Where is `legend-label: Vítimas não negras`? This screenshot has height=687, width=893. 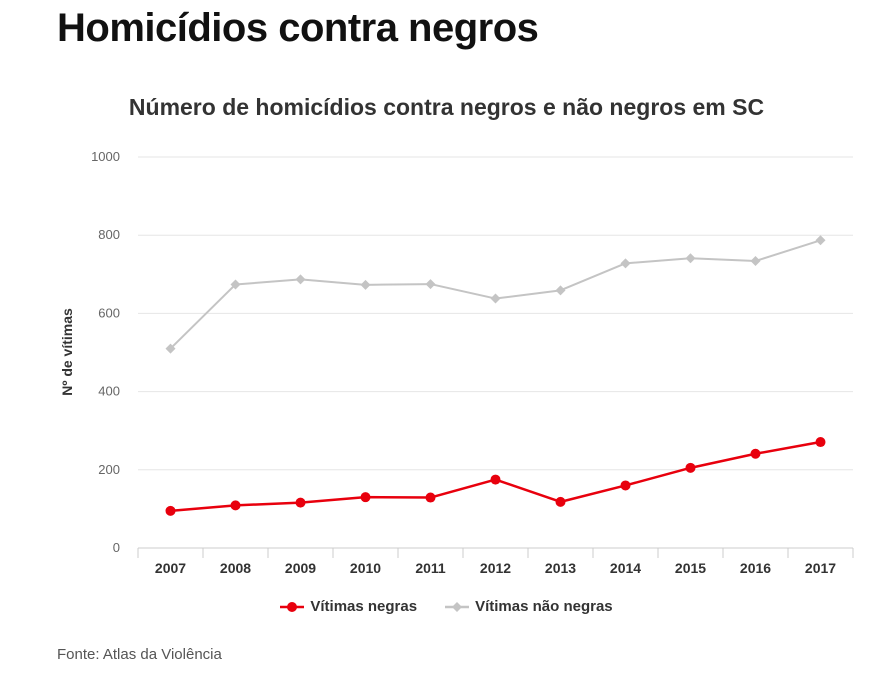
legend-label: Vítimas não negras is located at coordinates (544, 606).